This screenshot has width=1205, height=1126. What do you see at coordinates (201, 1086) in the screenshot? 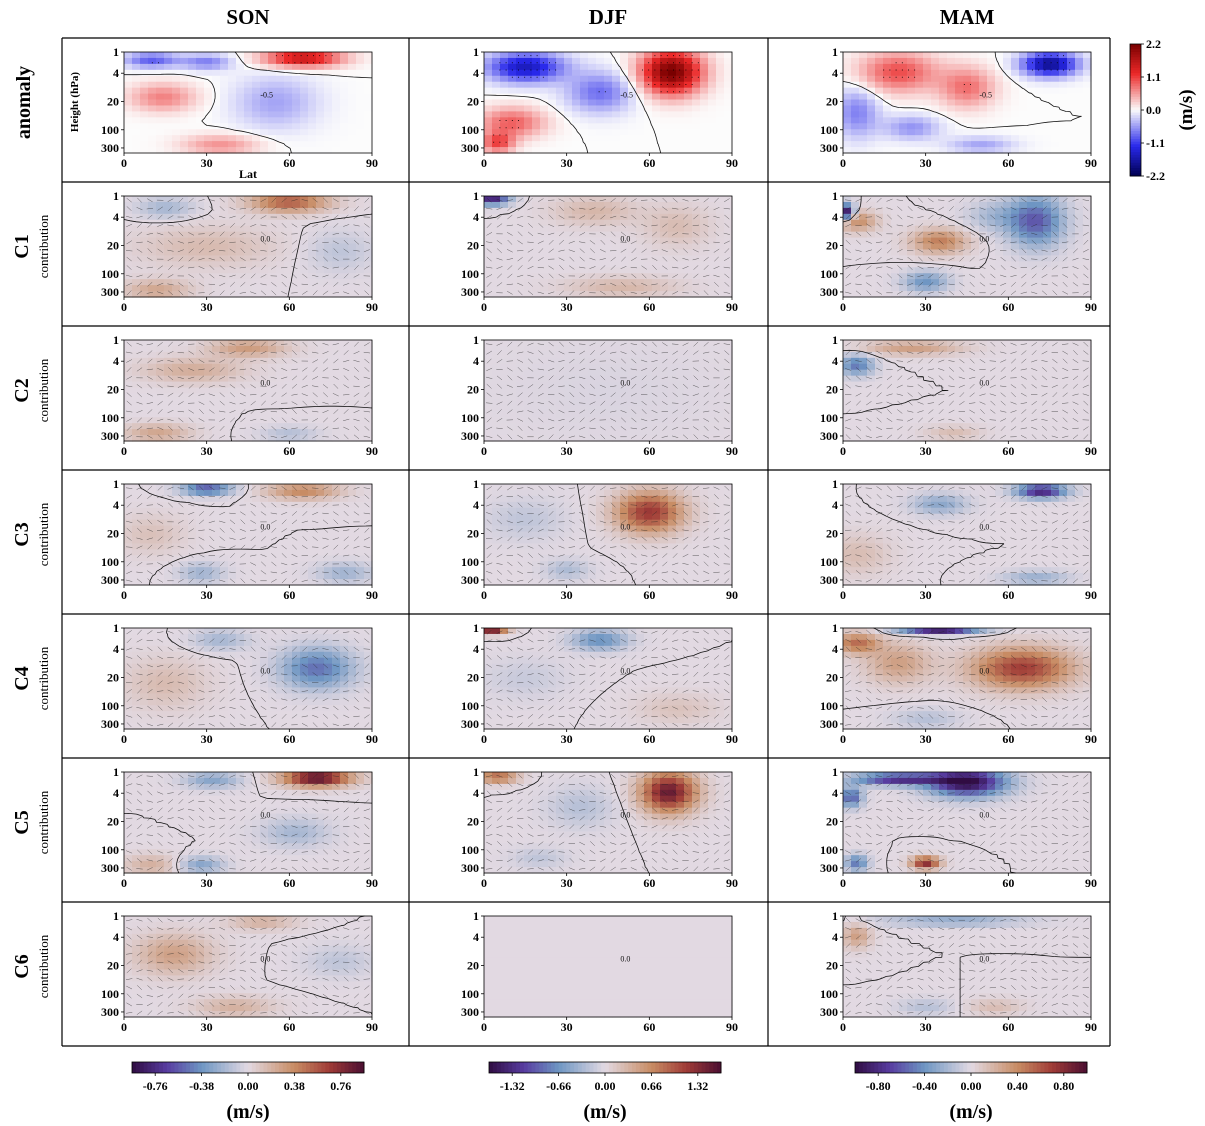
I see `colorbar-tick-label: -0.38` at bounding box center [201, 1086].